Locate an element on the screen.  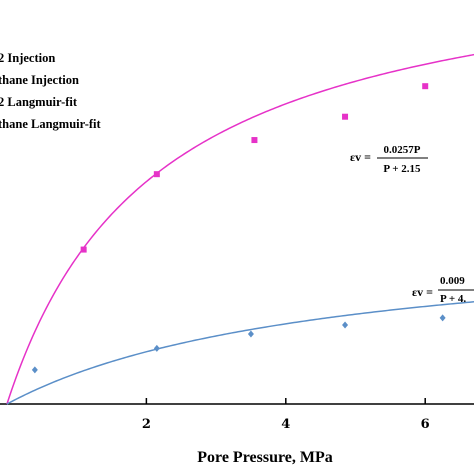
x-tick-label: 6 is located at coordinates (425, 424).